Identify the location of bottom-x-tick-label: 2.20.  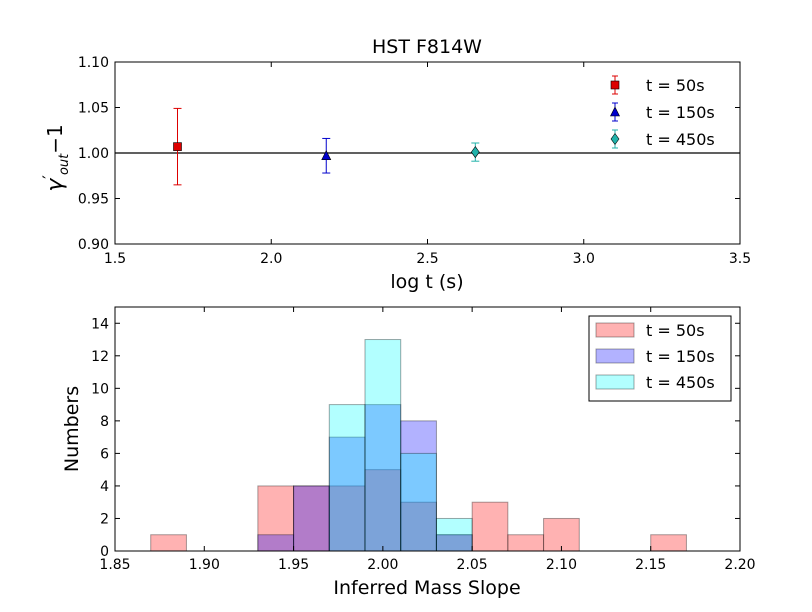
(739, 565).